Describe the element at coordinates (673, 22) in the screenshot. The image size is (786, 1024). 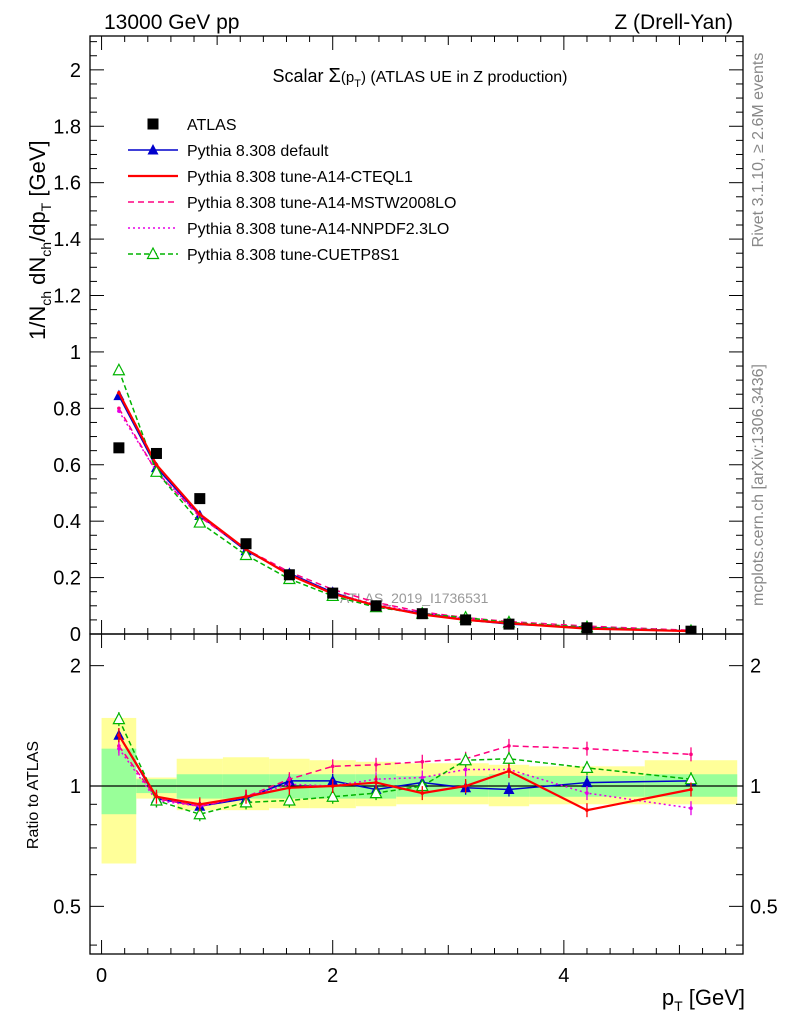
I see `header-right-label: Z (Drell-Yan)` at that location.